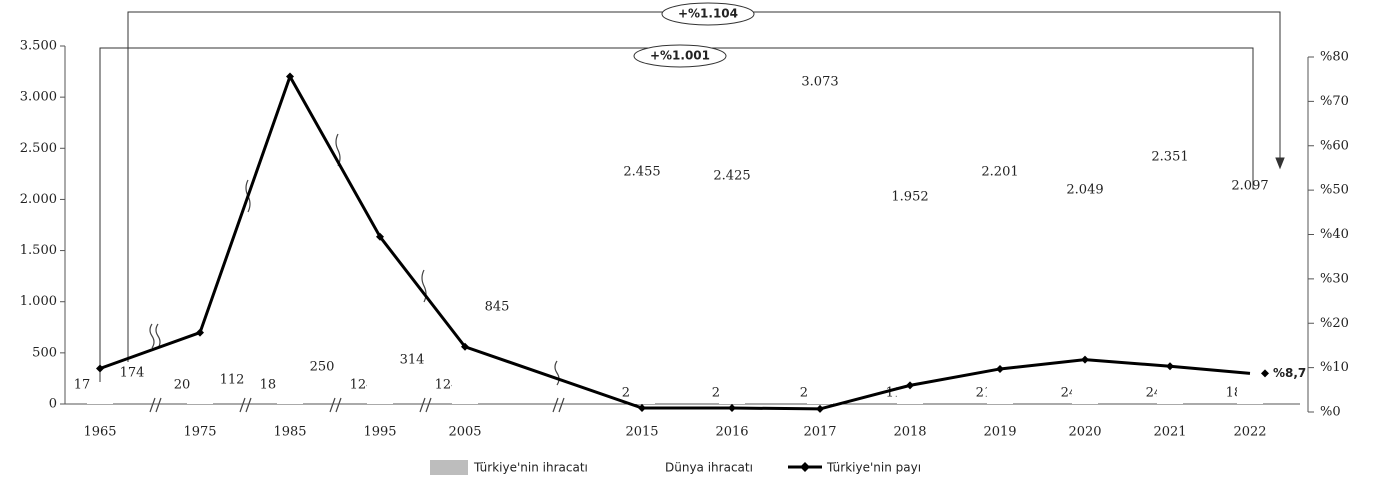 This screenshot has width=1376, height=486. What do you see at coordinates (1169, 432) in the screenshot?
I see `x-tick-label: 2021` at bounding box center [1169, 432].